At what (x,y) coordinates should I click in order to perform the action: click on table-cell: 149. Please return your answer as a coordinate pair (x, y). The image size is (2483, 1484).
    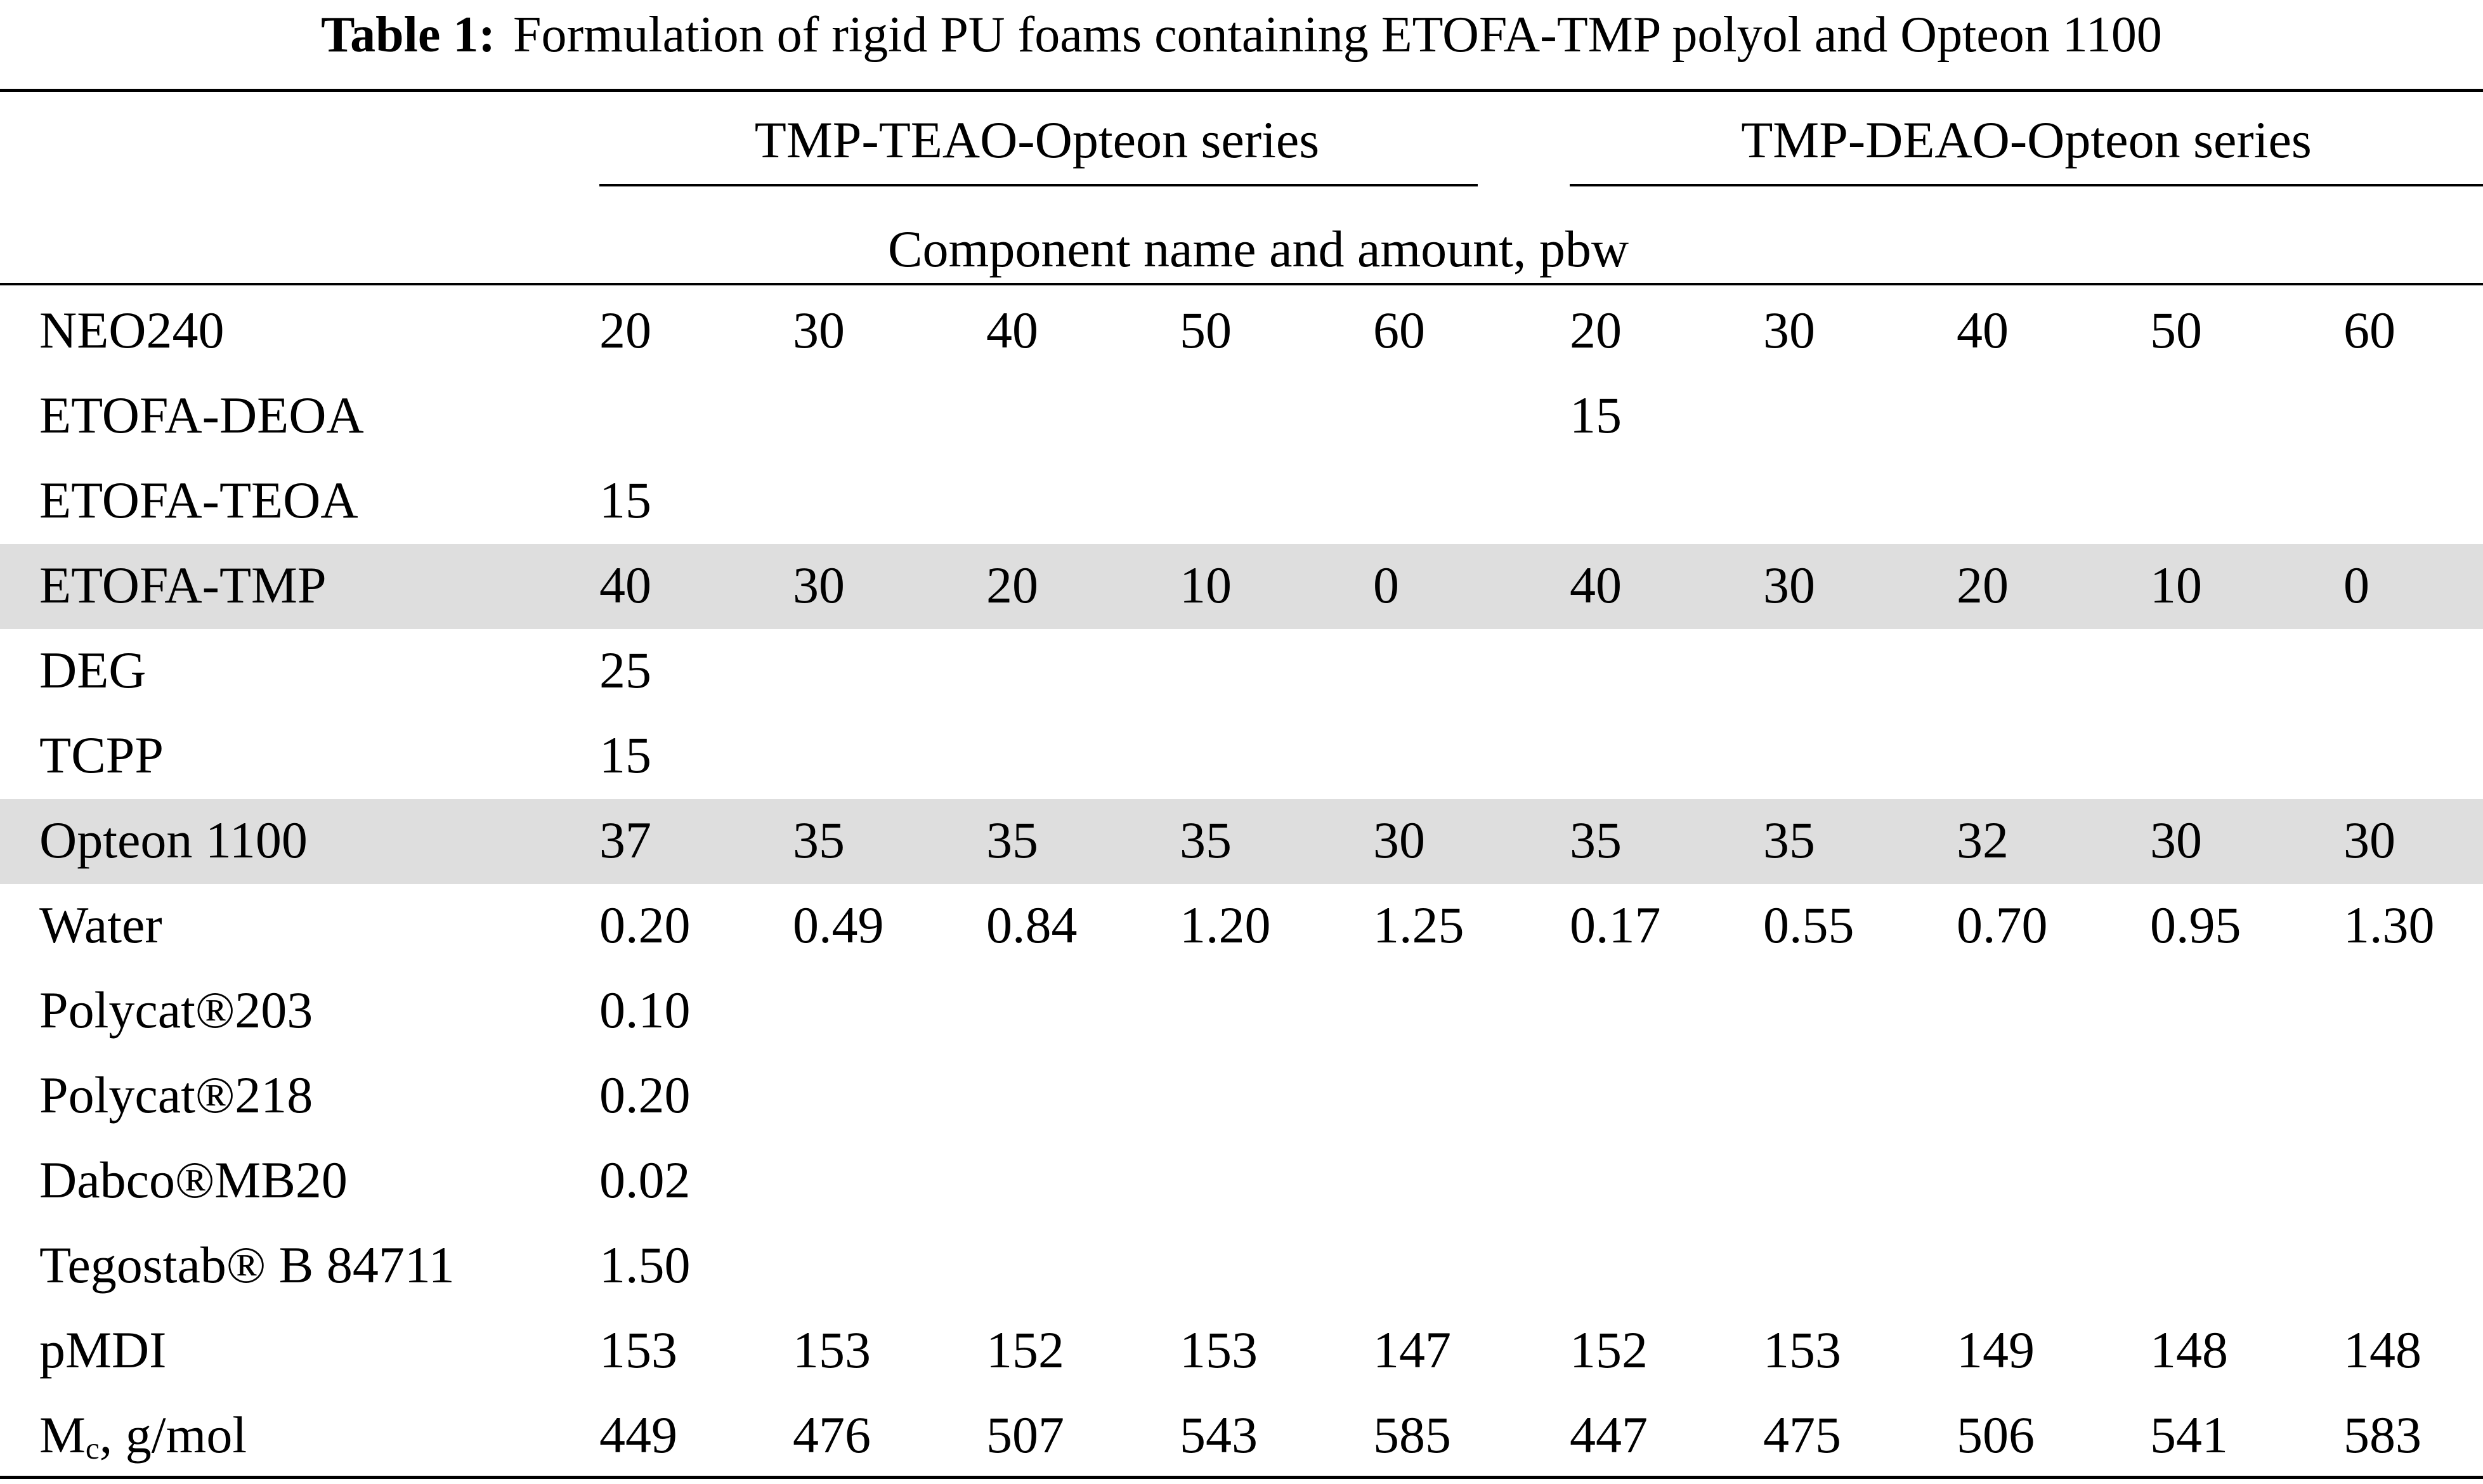
    Looking at the image, I should click on (1996, 1350).